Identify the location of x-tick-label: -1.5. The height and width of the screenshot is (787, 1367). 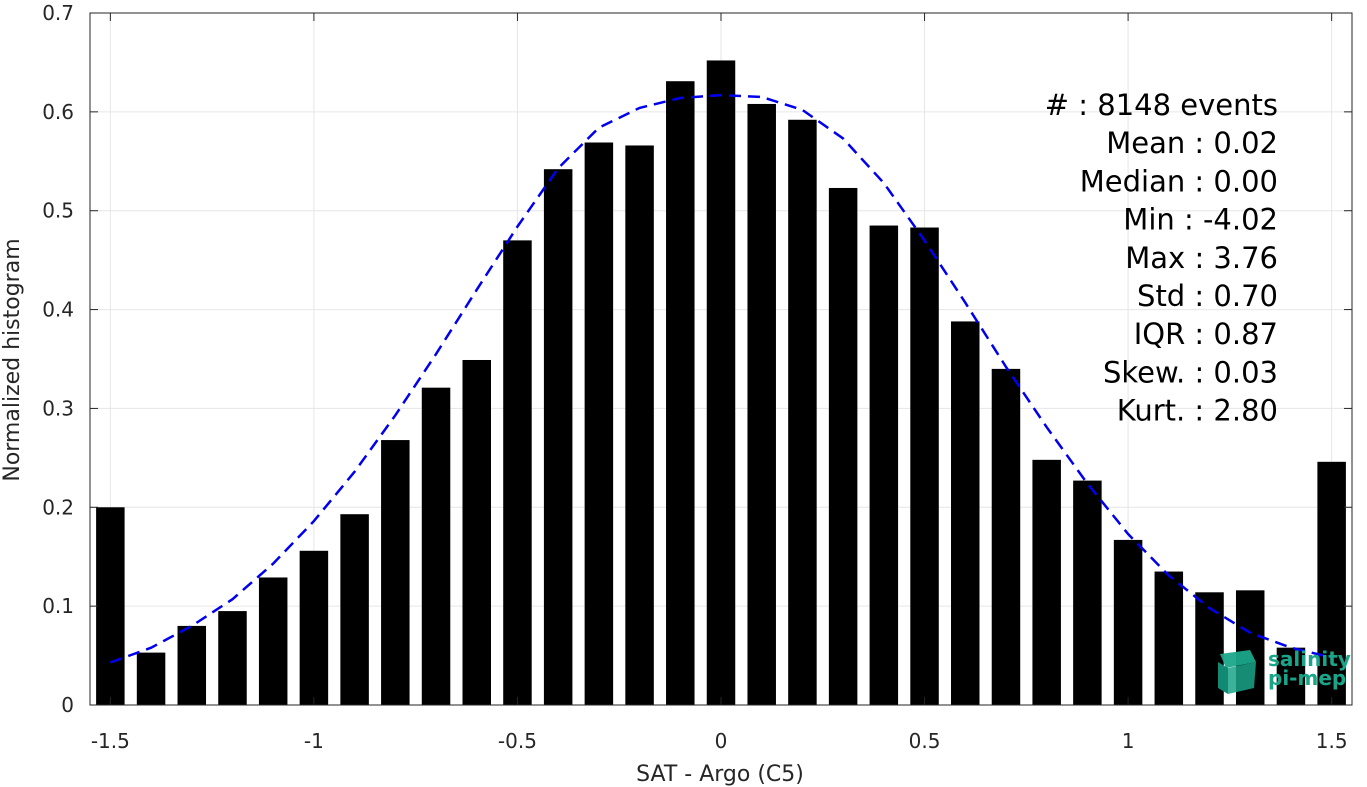
(110, 741).